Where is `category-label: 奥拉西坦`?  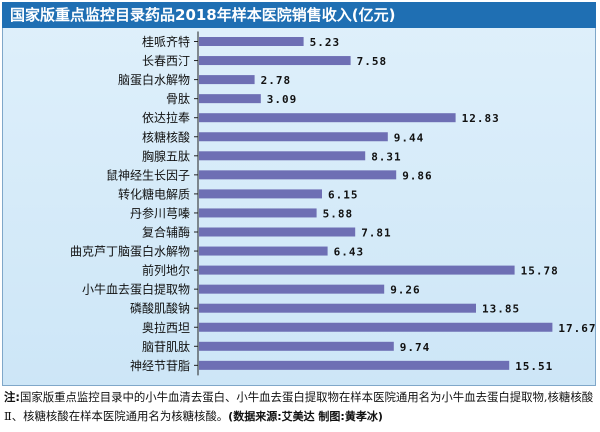 category-label: 奥拉西坦 is located at coordinates (166, 327).